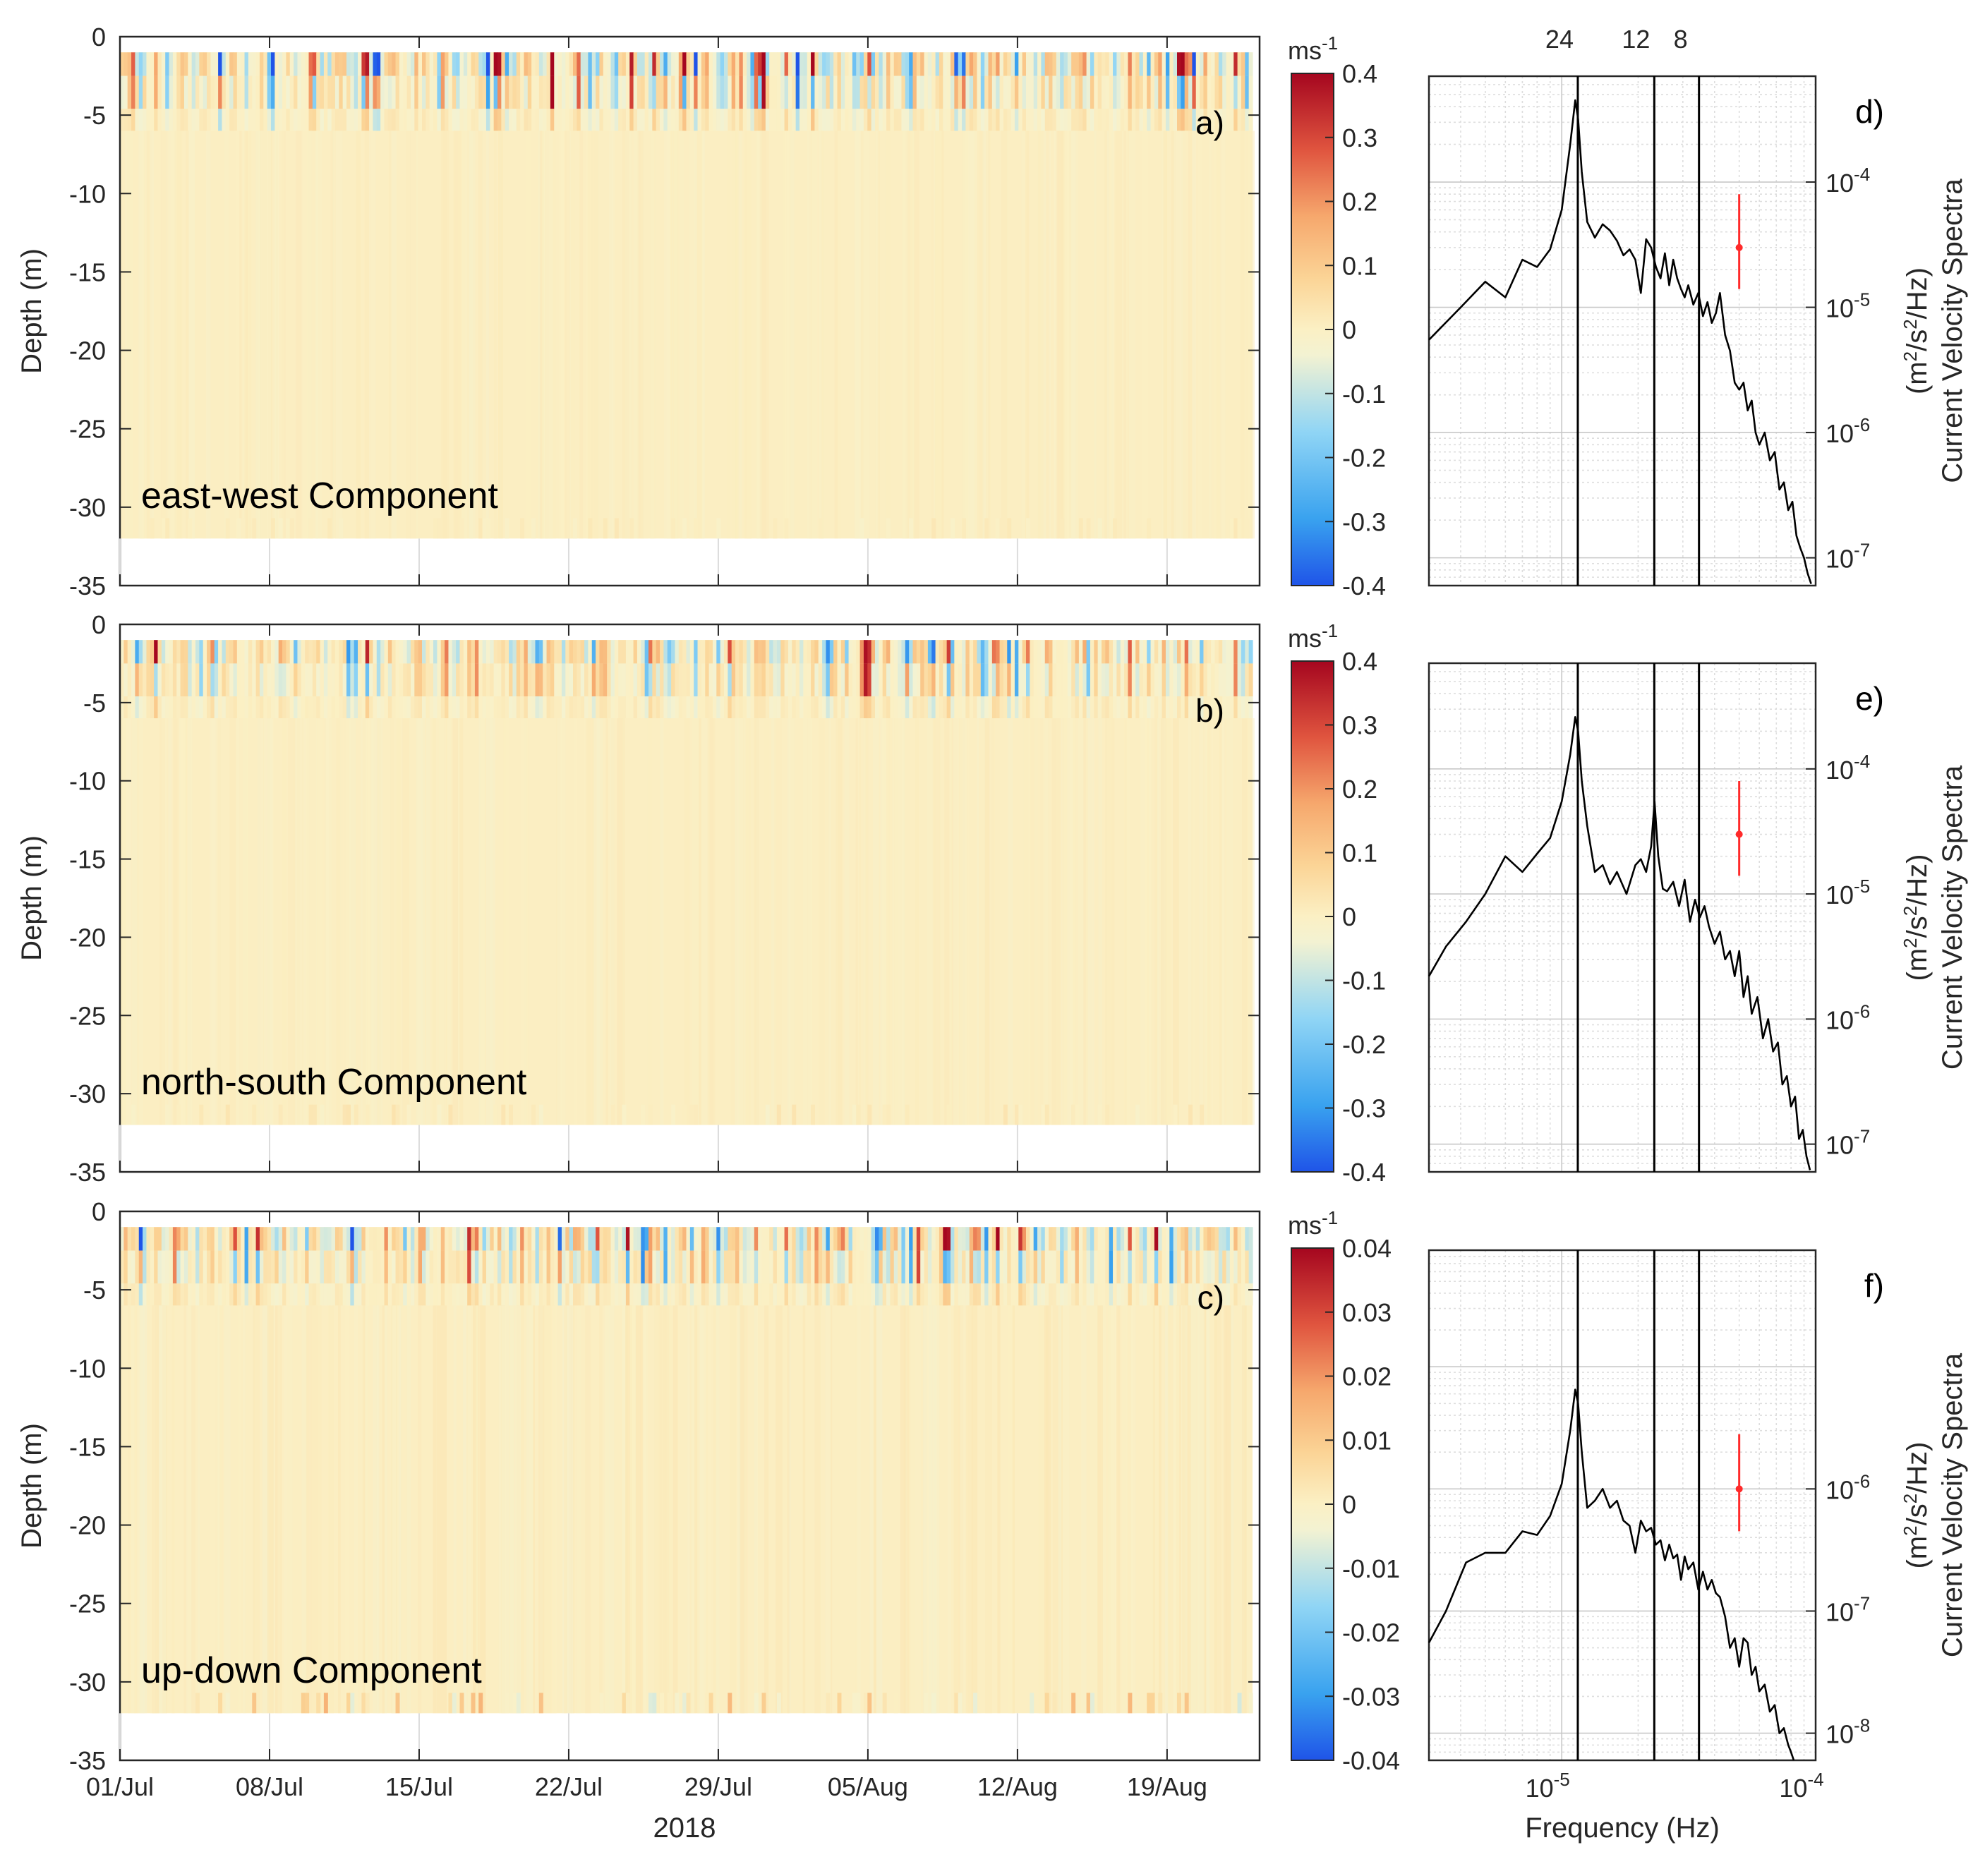 The height and width of the screenshot is (1876, 1985). I want to click on panel-label: c), so click(1210, 1297).